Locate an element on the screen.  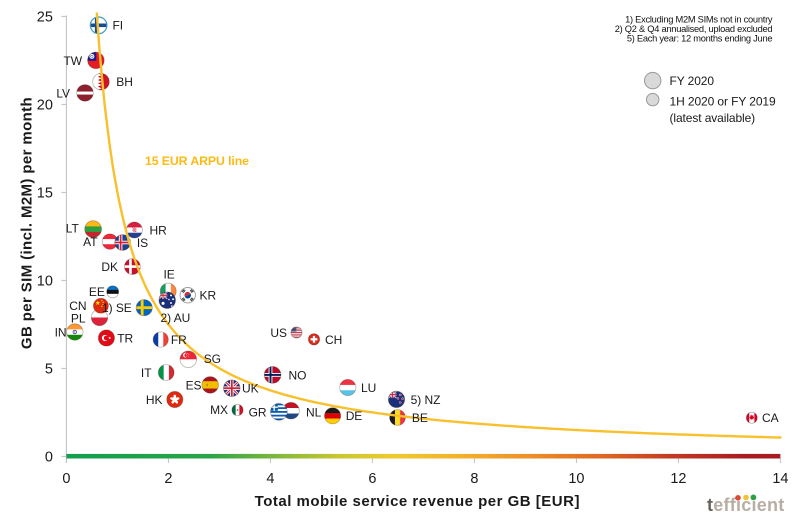
svg-text:2) Q2 & Q4 annualised, upload: 2) Q2 & Q4 annualised, upload excluded is located at coordinates (694, 29).